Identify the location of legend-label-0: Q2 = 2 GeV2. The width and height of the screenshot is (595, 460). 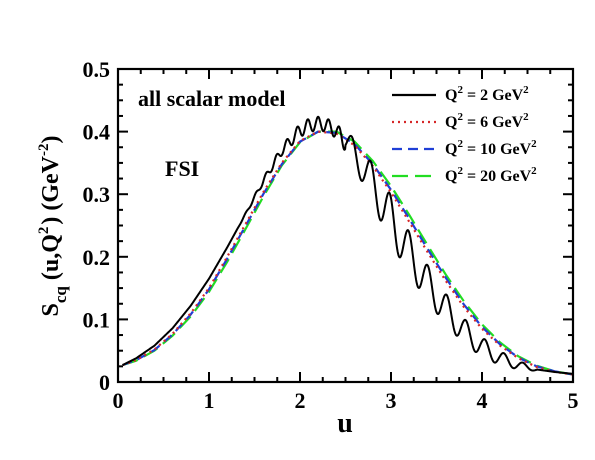
(487, 94).